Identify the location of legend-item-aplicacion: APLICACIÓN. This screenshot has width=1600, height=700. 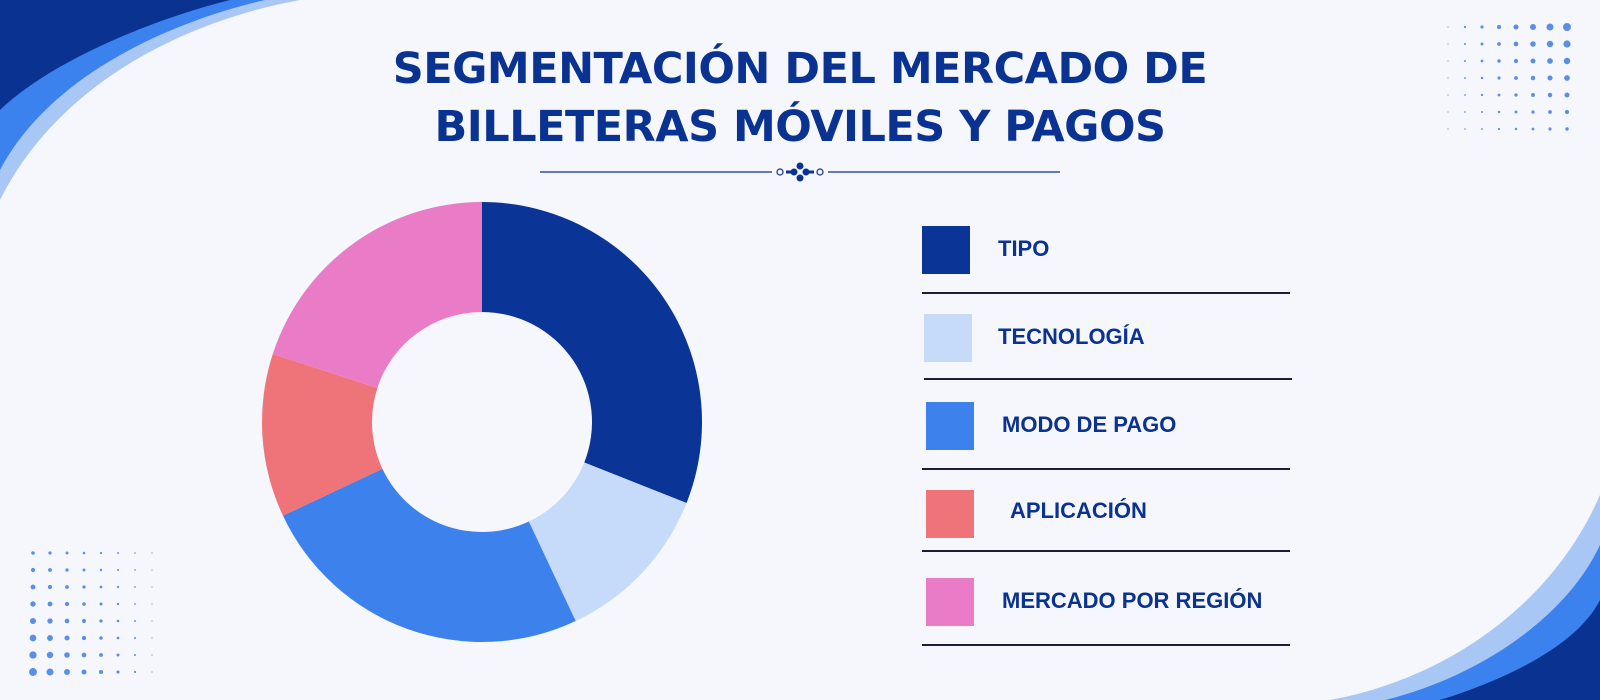
(1107, 524).